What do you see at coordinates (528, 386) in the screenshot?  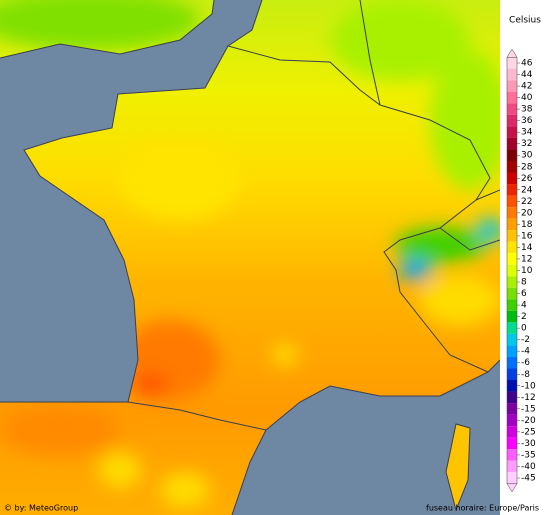 I see `legend-tick-label: -10` at bounding box center [528, 386].